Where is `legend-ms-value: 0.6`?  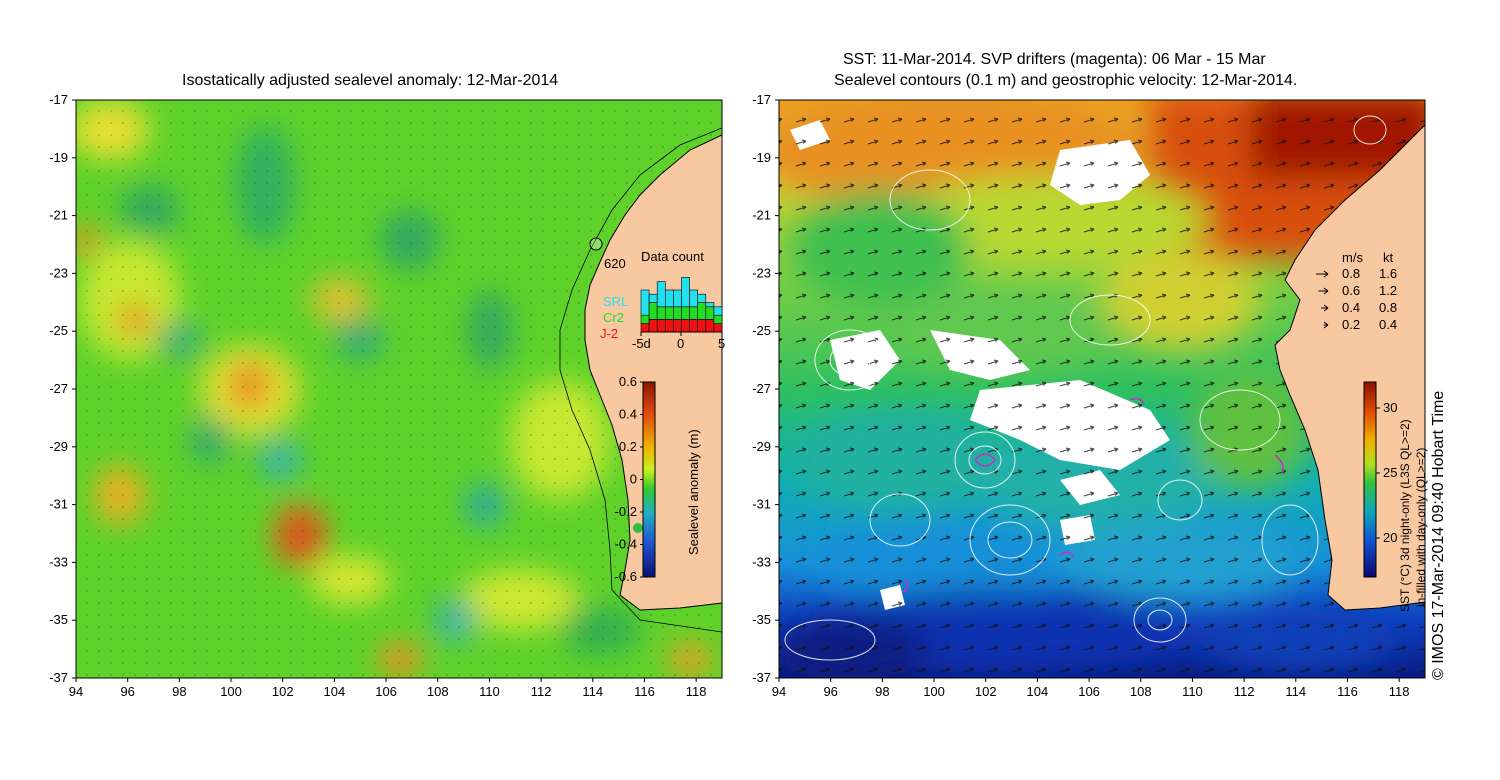 legend-ms-value: 0.6 is located at coordinates (1351, 290).